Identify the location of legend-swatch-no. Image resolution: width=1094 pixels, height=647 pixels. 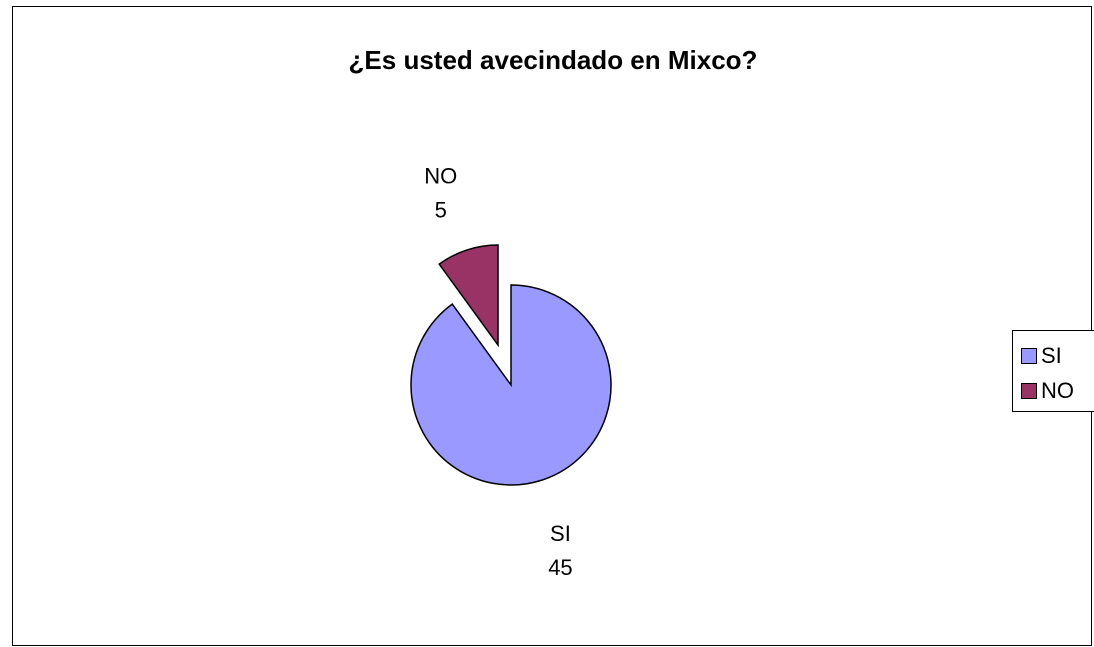
(1029, 391).